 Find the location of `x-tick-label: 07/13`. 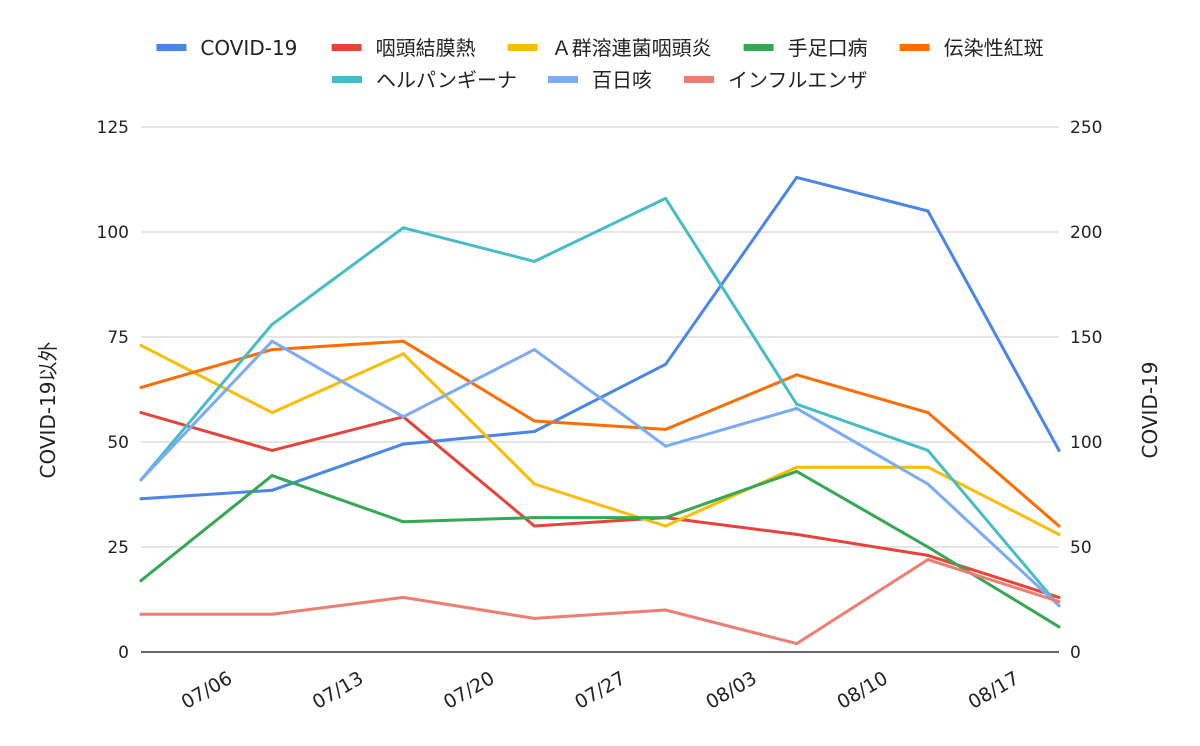

x-tick-label: 07/13 is located at coordinates (338, 690).